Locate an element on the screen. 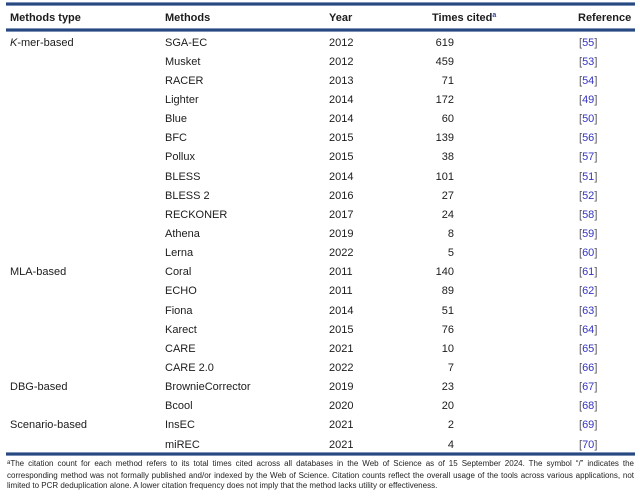 The width and height of the screenshot is (640, 500). table-row: MLA-based Coral 2011 140 [61] is located at coordinates (320, 272).